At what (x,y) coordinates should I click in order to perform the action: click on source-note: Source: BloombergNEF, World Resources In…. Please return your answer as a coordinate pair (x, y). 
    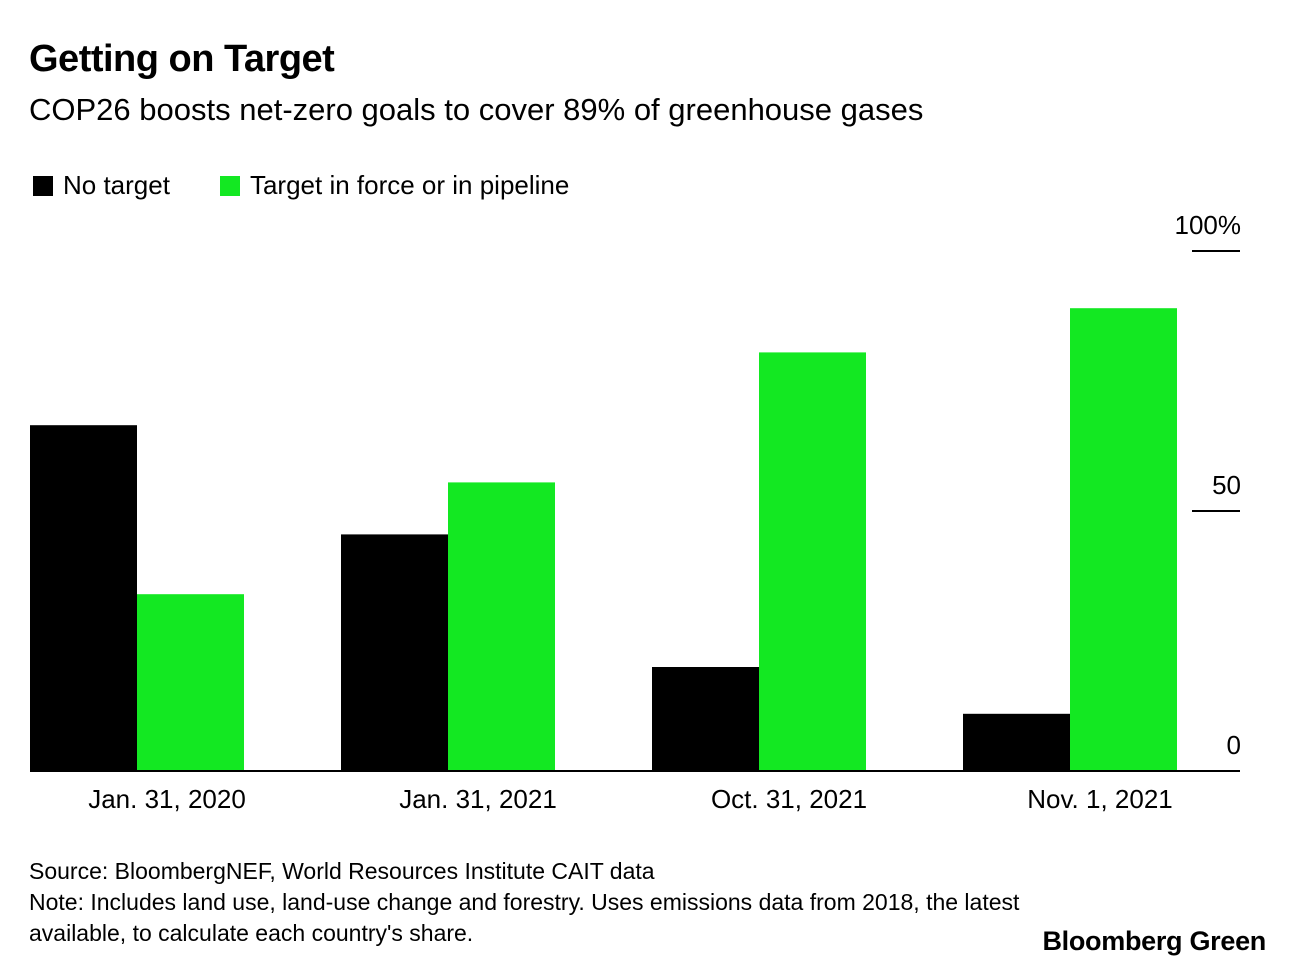
    Looking at the image, I should click on (342, 871).